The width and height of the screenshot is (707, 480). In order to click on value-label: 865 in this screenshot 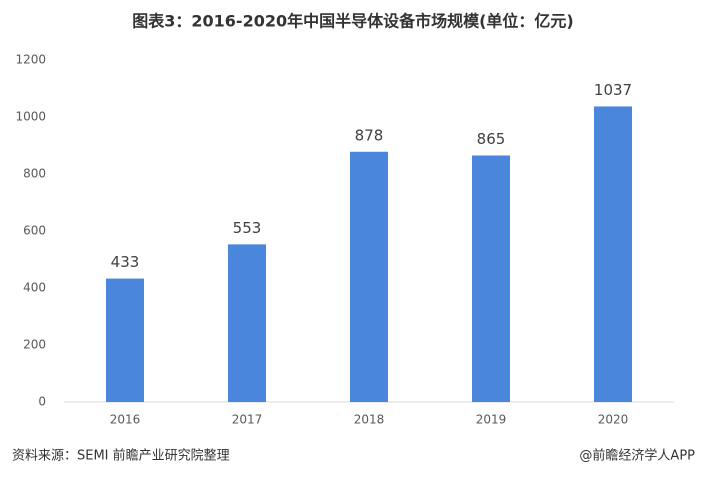, I will do `click(491, 139)`.